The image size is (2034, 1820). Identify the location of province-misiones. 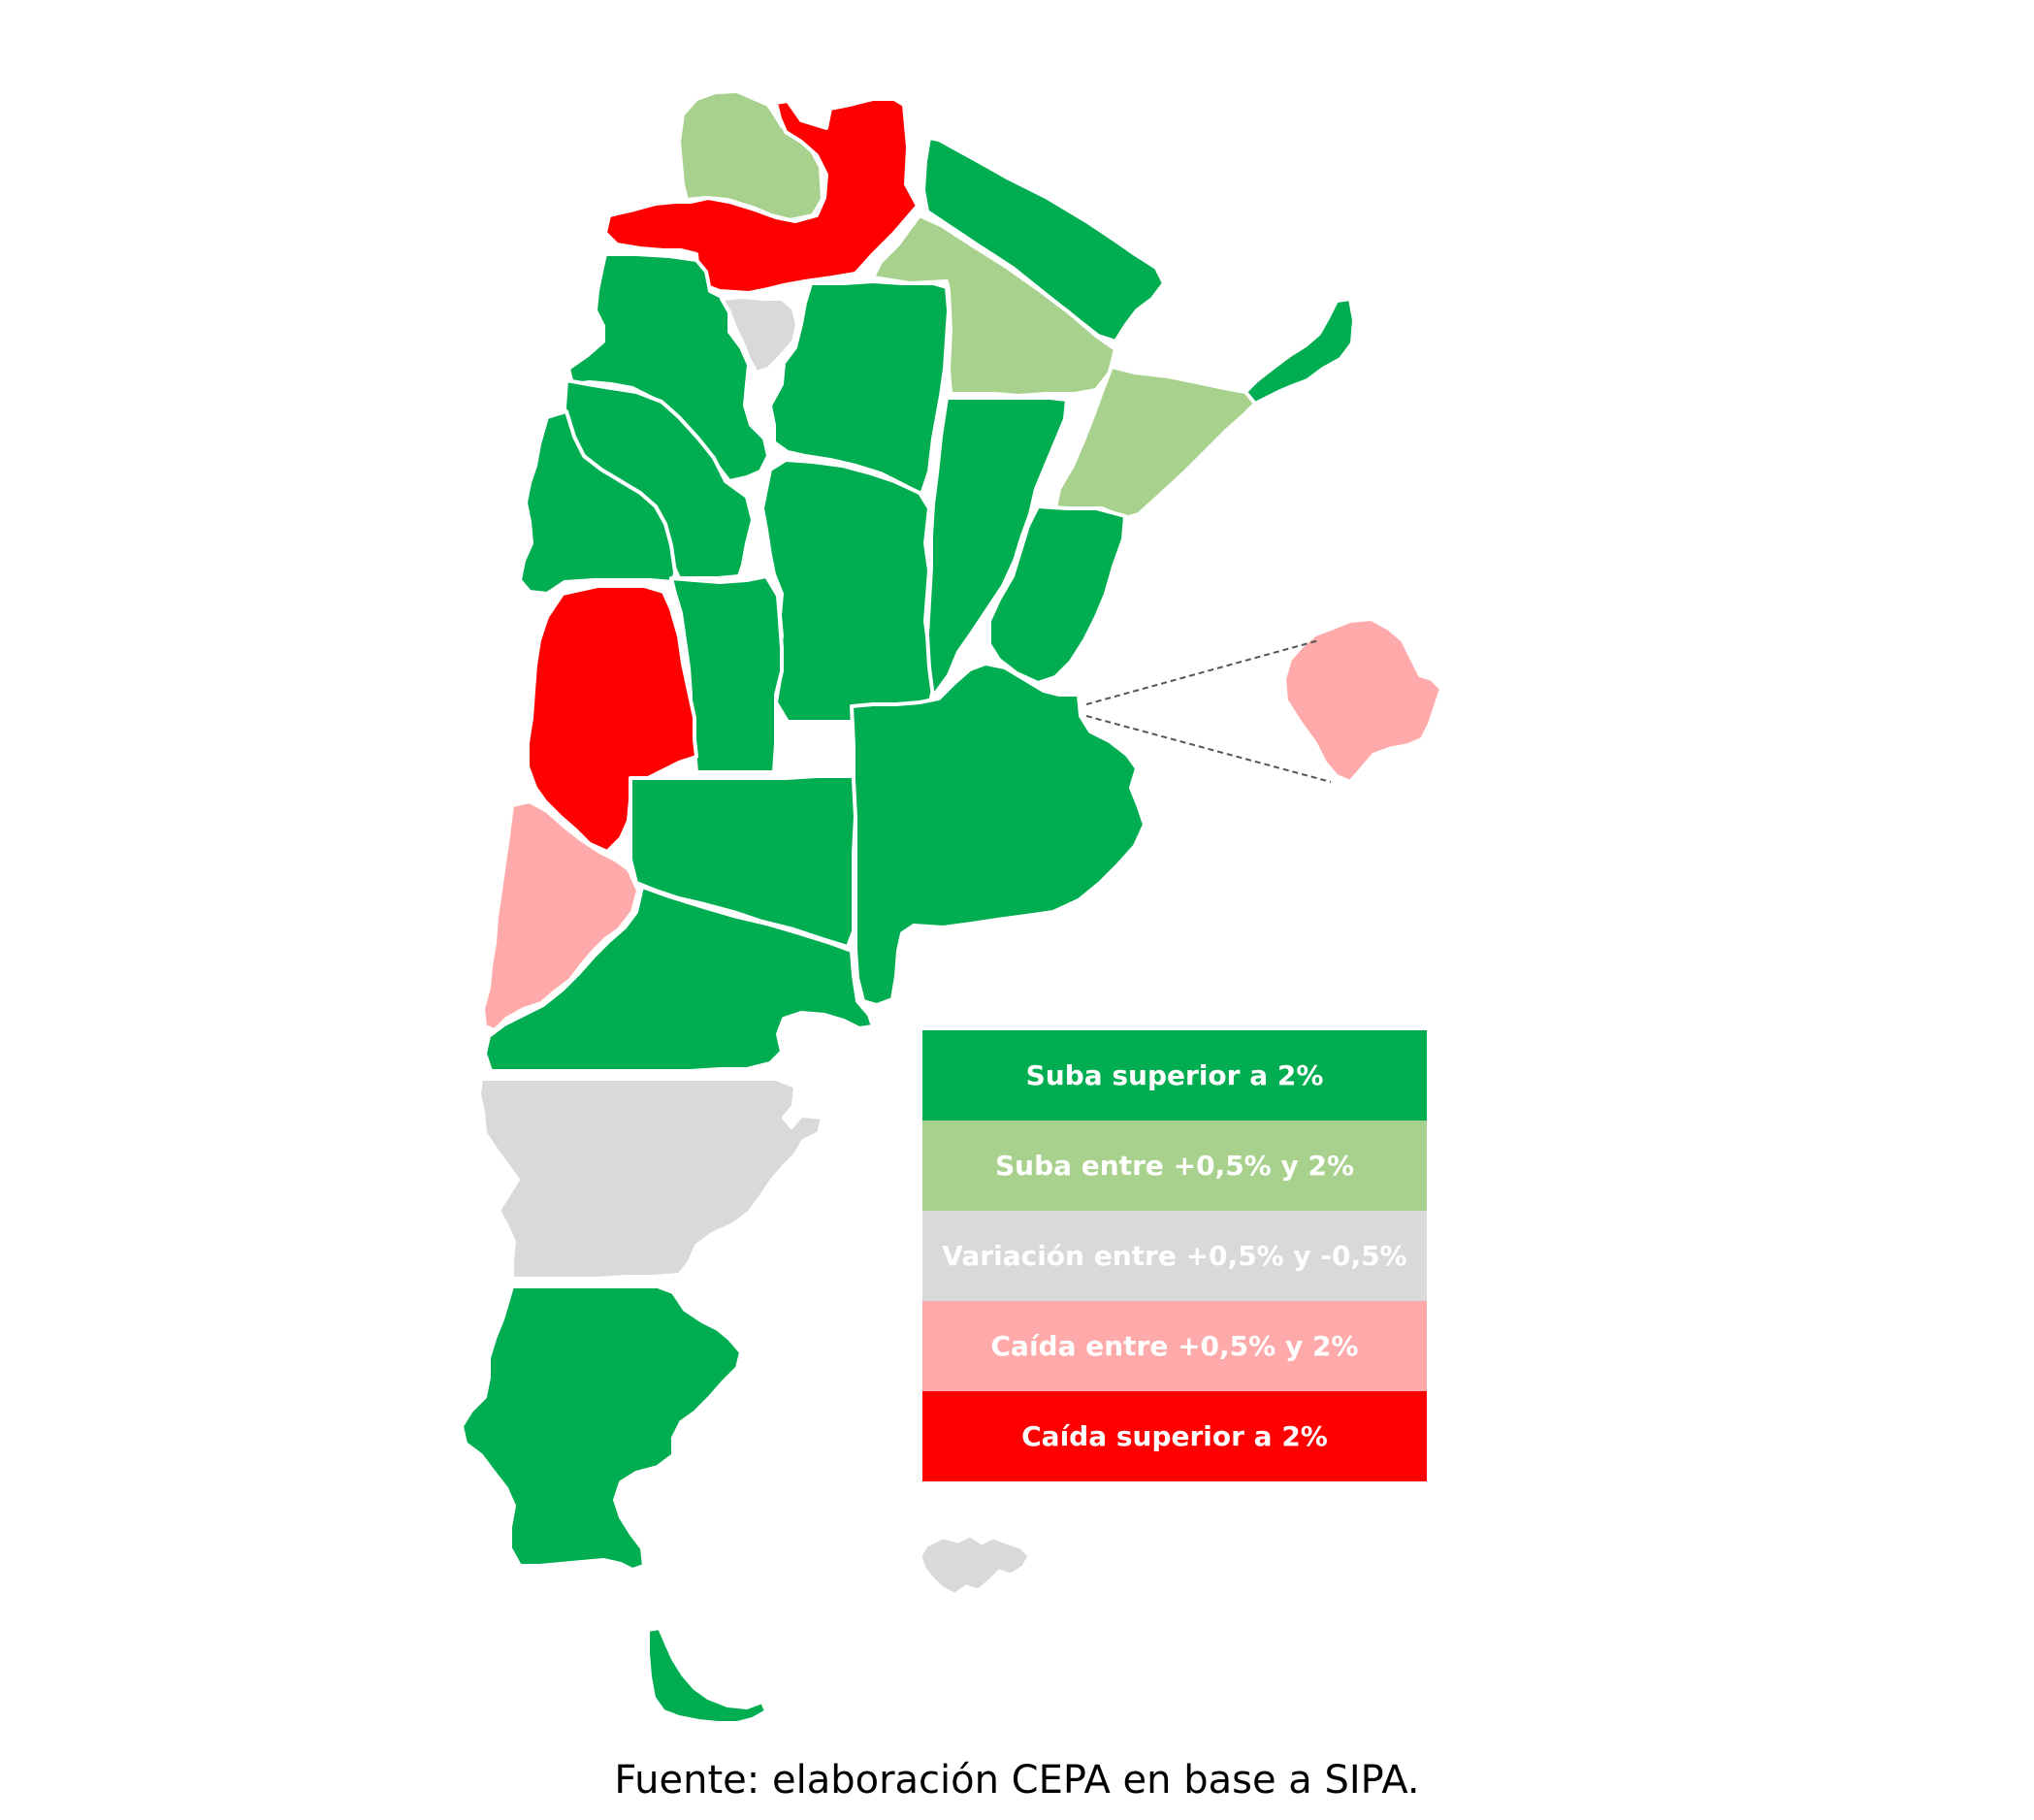
(1299, 352).